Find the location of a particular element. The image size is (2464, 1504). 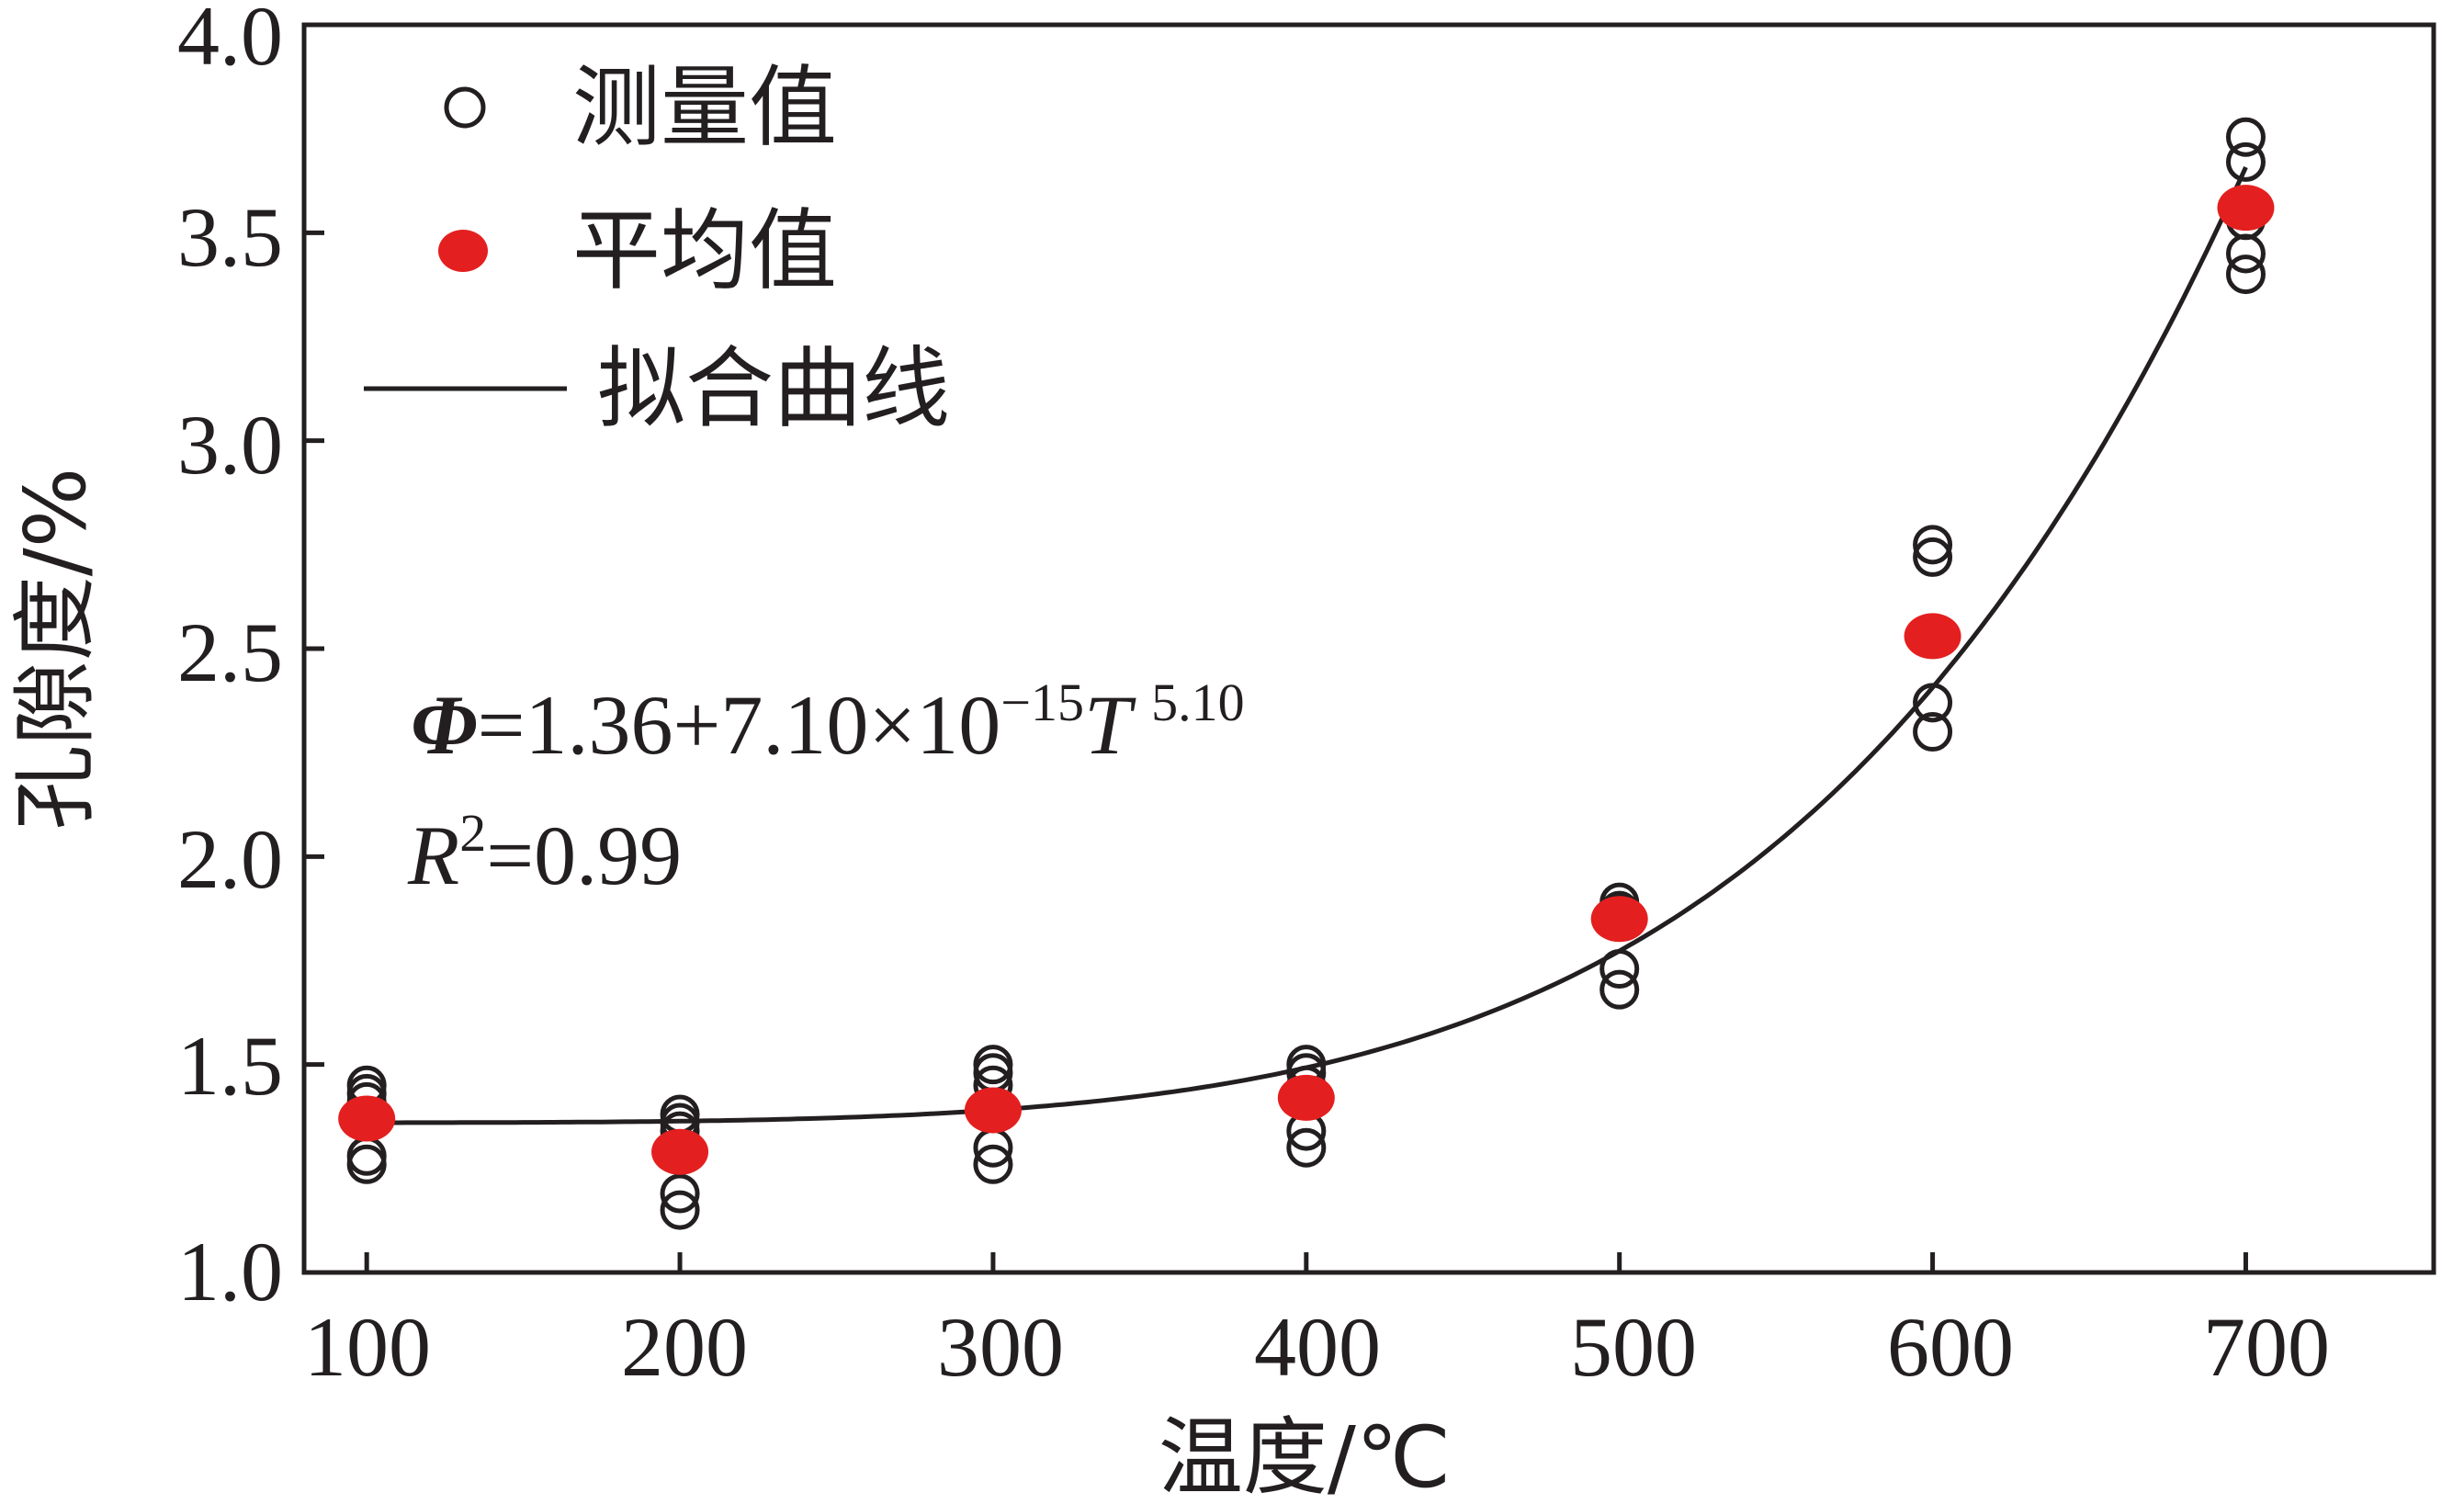

y-tick-label-3-5: 3.5 is located at coordinates (230, 237).